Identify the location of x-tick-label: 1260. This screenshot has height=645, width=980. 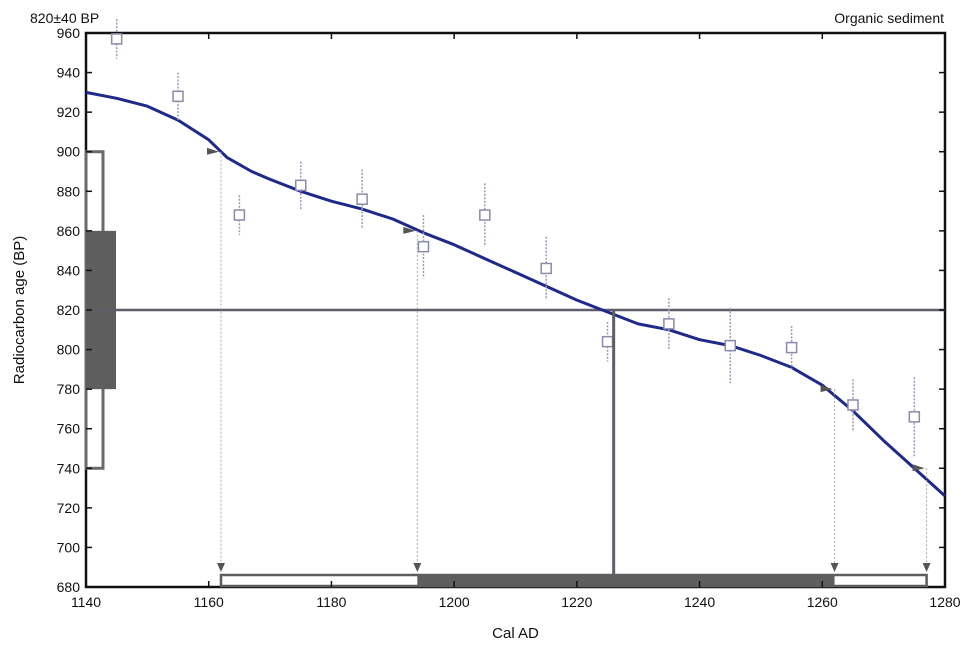
(822, 602).